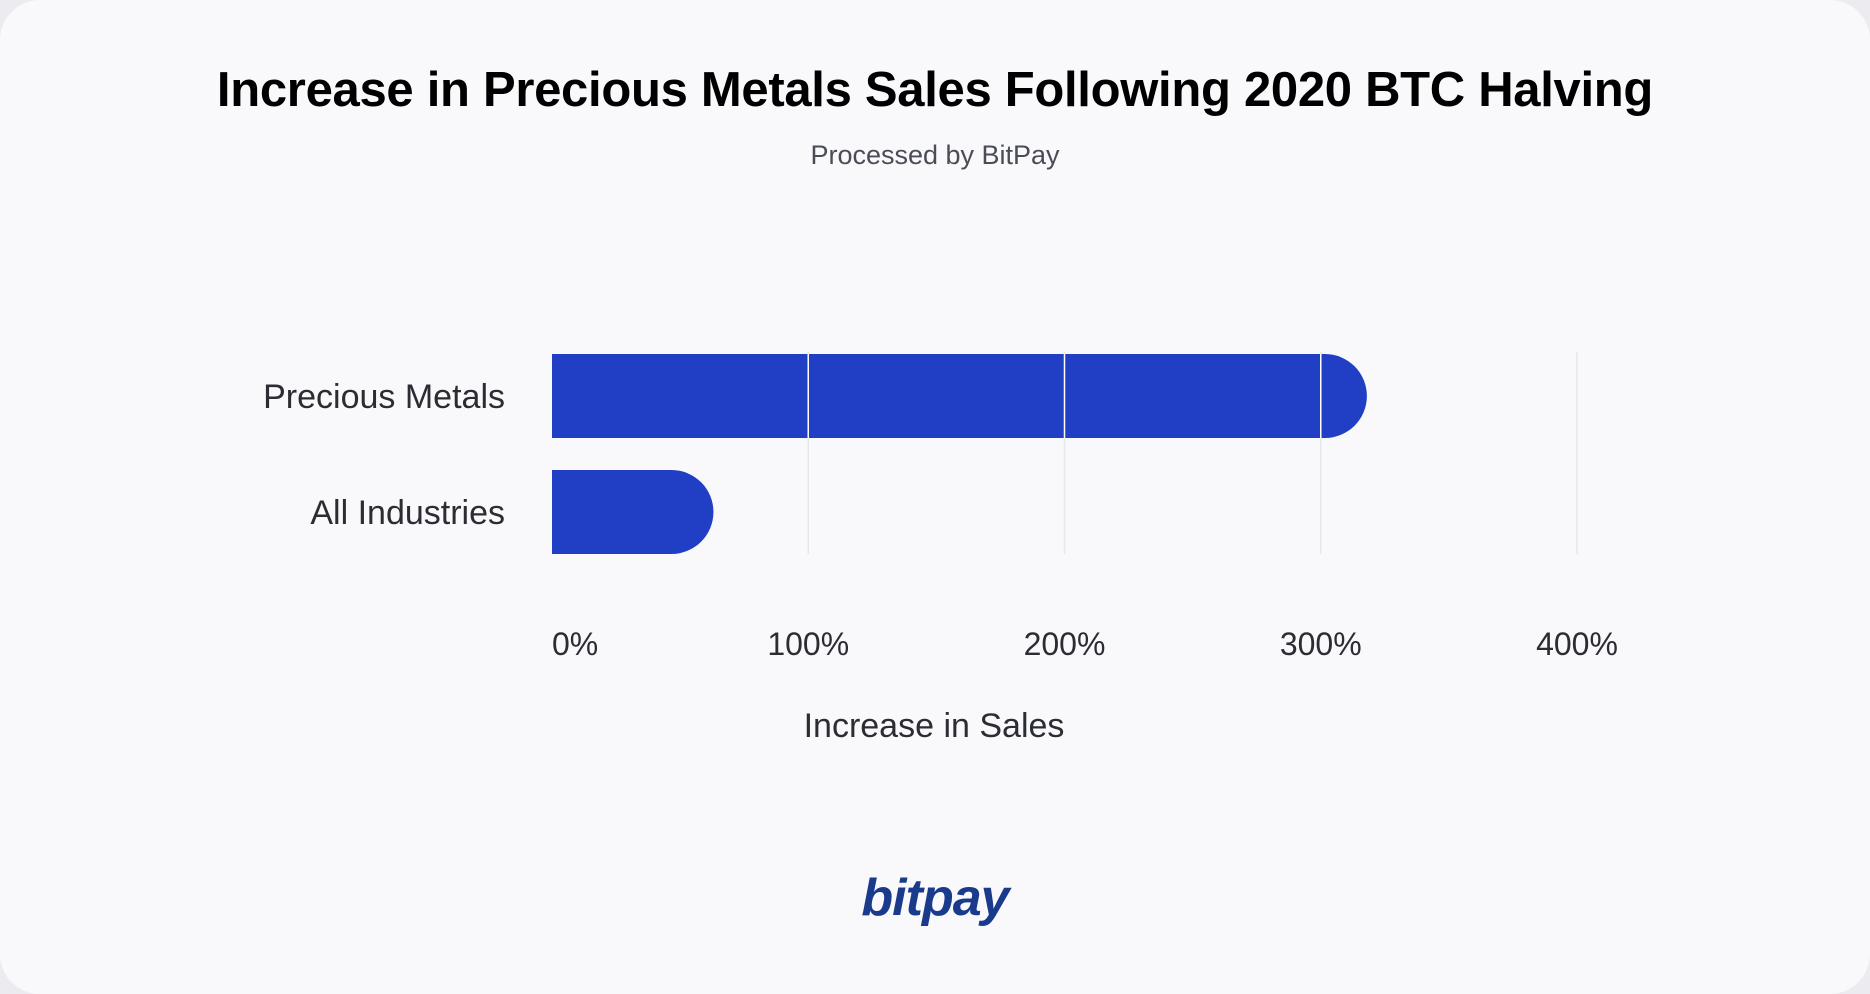  Describe the element at coordinates (1065, 644) in the screenshot. I see `x-tick-label-2: 200%` at that location.